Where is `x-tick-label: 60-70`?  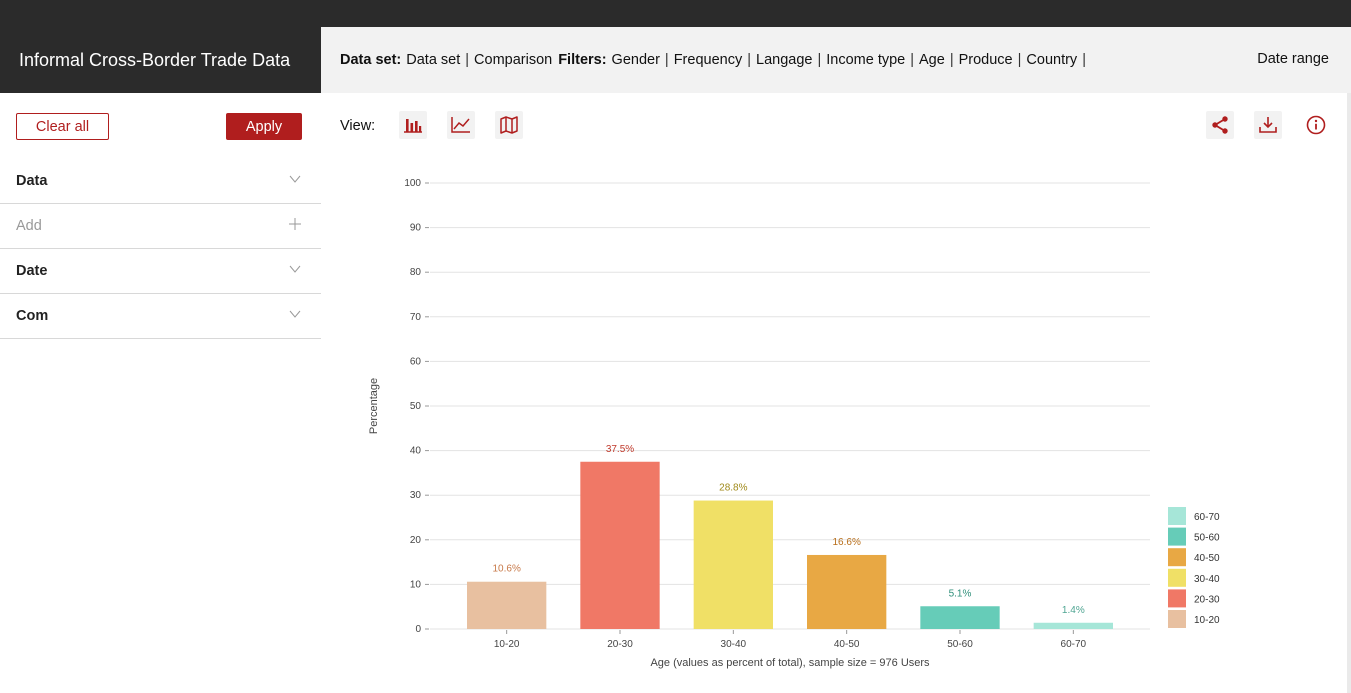
x-tick-label: 60-70 is located at coordinates (1074, 644).